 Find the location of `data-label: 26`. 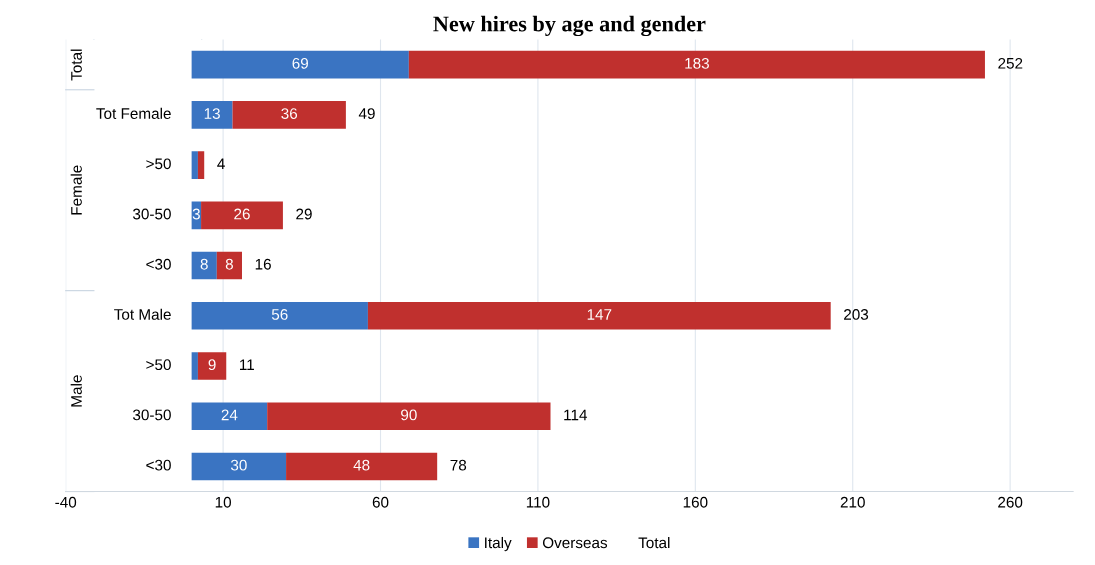

data-label: 26 is located at coordinates (242, 214).